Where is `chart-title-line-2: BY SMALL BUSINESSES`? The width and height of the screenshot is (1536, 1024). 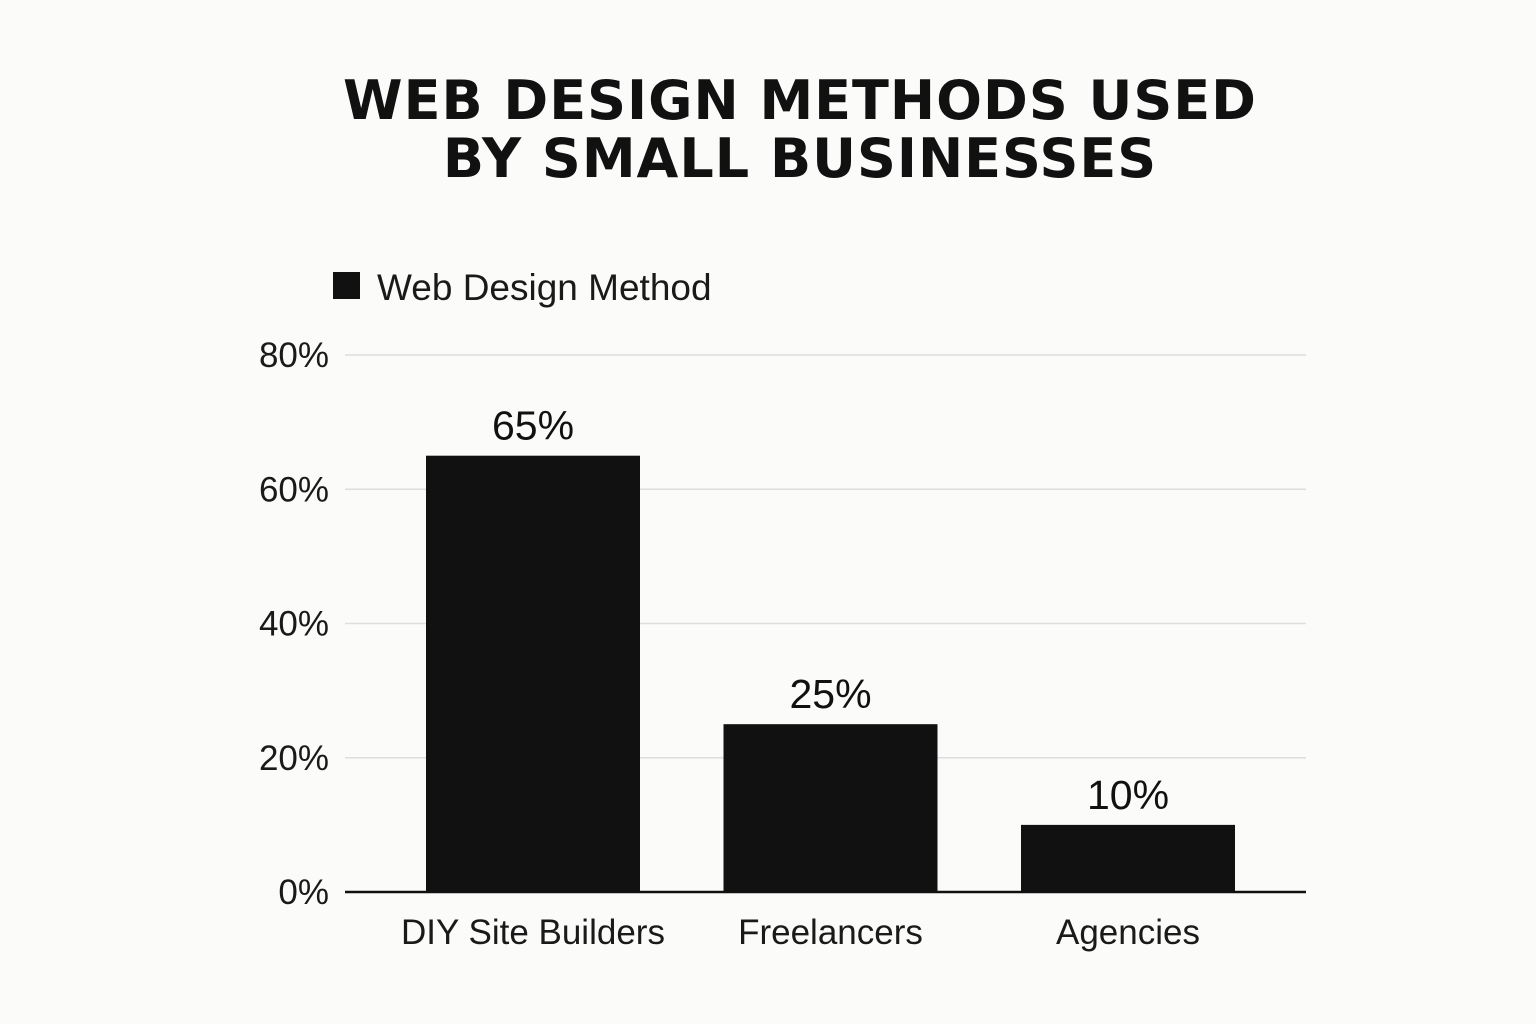 chart-title-line-2: BY SMALL BUSINESSES is located at coordinates (800, 158).